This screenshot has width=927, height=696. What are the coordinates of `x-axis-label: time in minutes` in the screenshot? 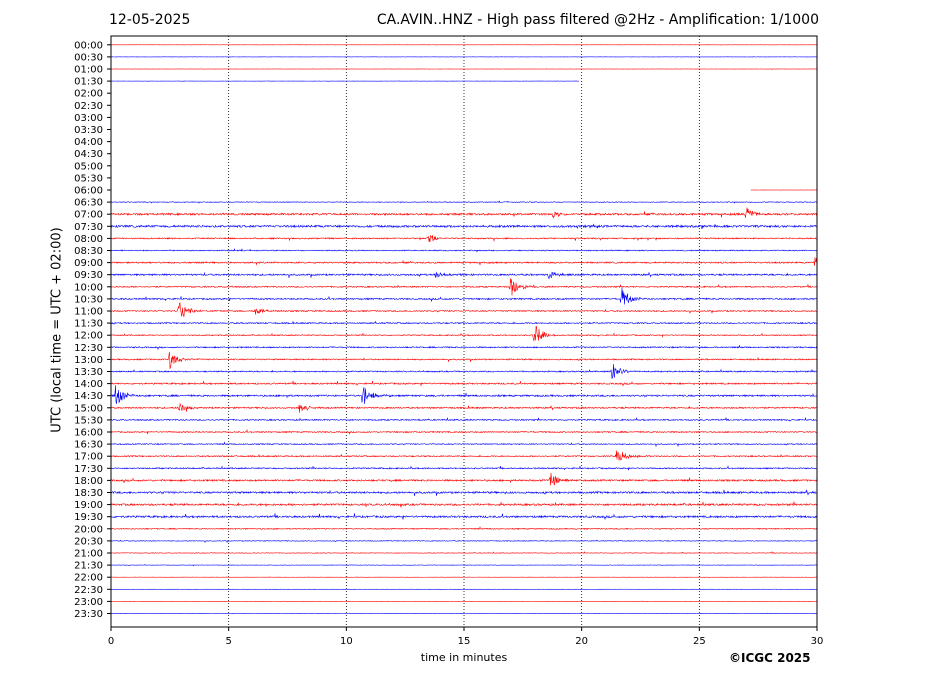 It's located at (464, 657).